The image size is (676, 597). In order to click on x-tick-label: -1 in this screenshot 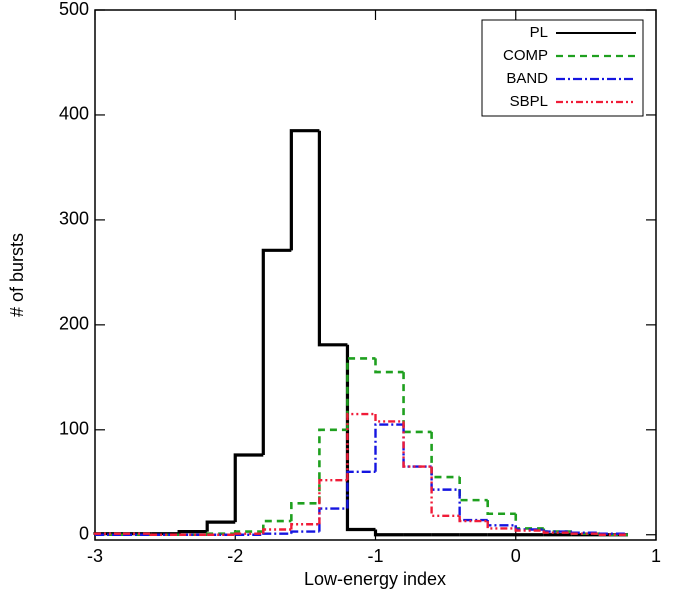, I will do `click(375, 556)`.